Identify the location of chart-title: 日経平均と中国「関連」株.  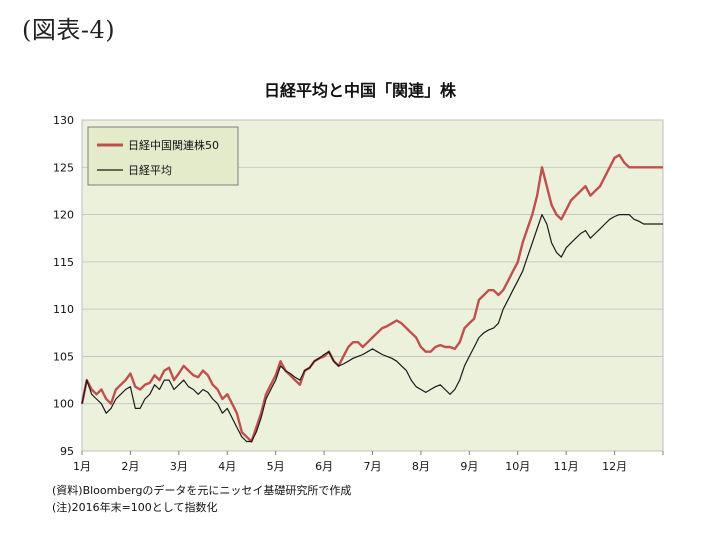
(360, 90).